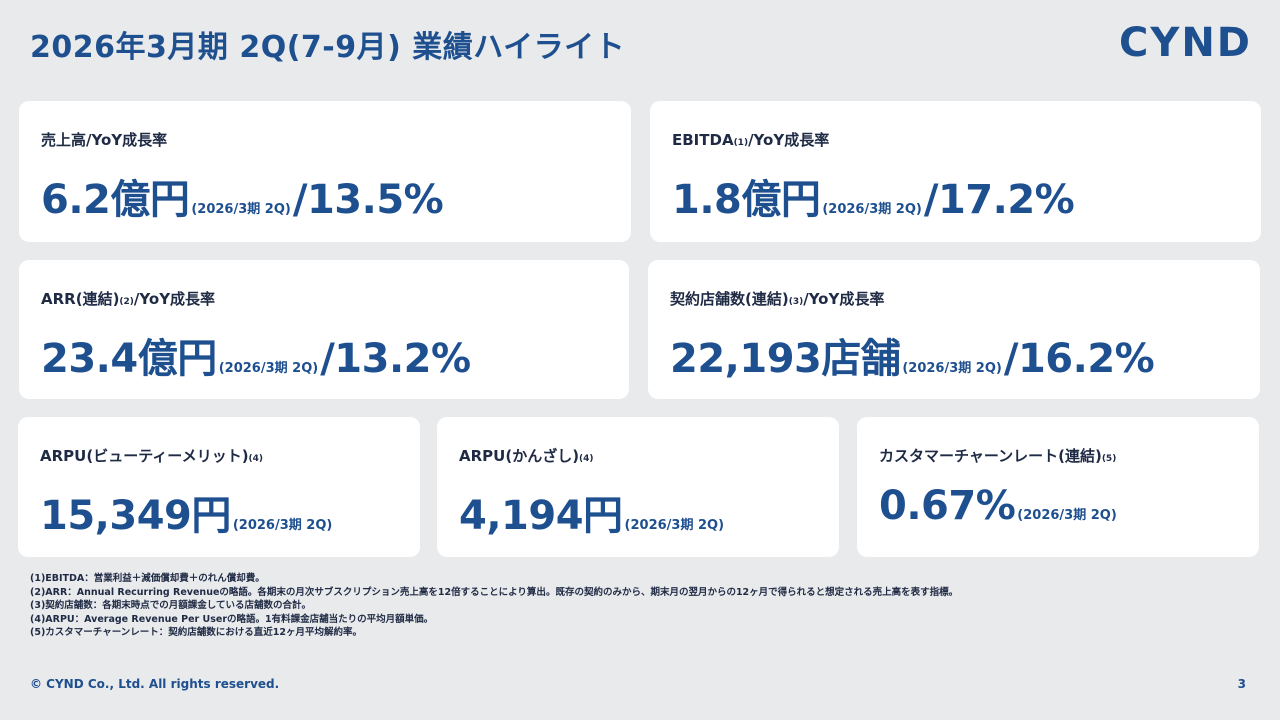 Image resolution: width=1280 pixels, height=720 pixels. Describe the element at coordinates (115, 200) in the screenshot. I see `revenue-value: 6.2億円` at that location.